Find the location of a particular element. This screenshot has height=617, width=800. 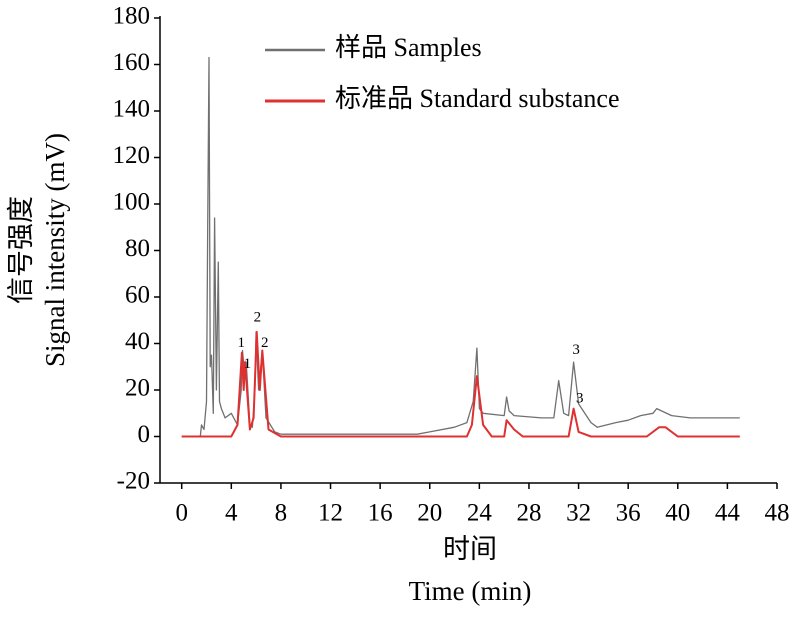

x-tick-label: 24 is located at coordinates (480, 513).